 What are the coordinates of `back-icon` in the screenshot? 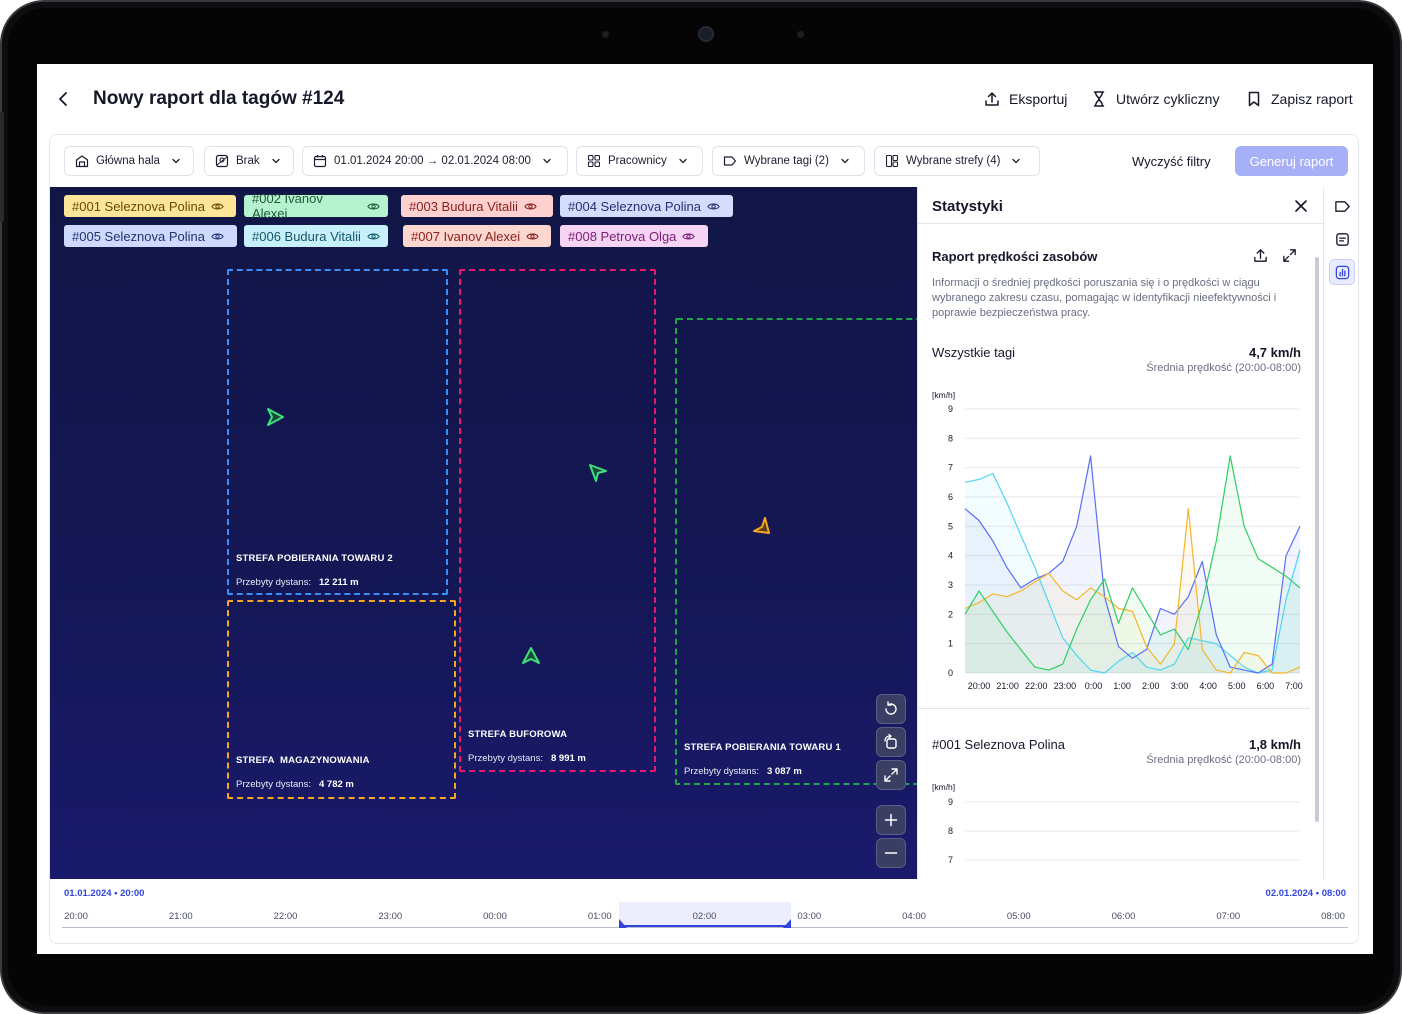 It's located at (64, 99).